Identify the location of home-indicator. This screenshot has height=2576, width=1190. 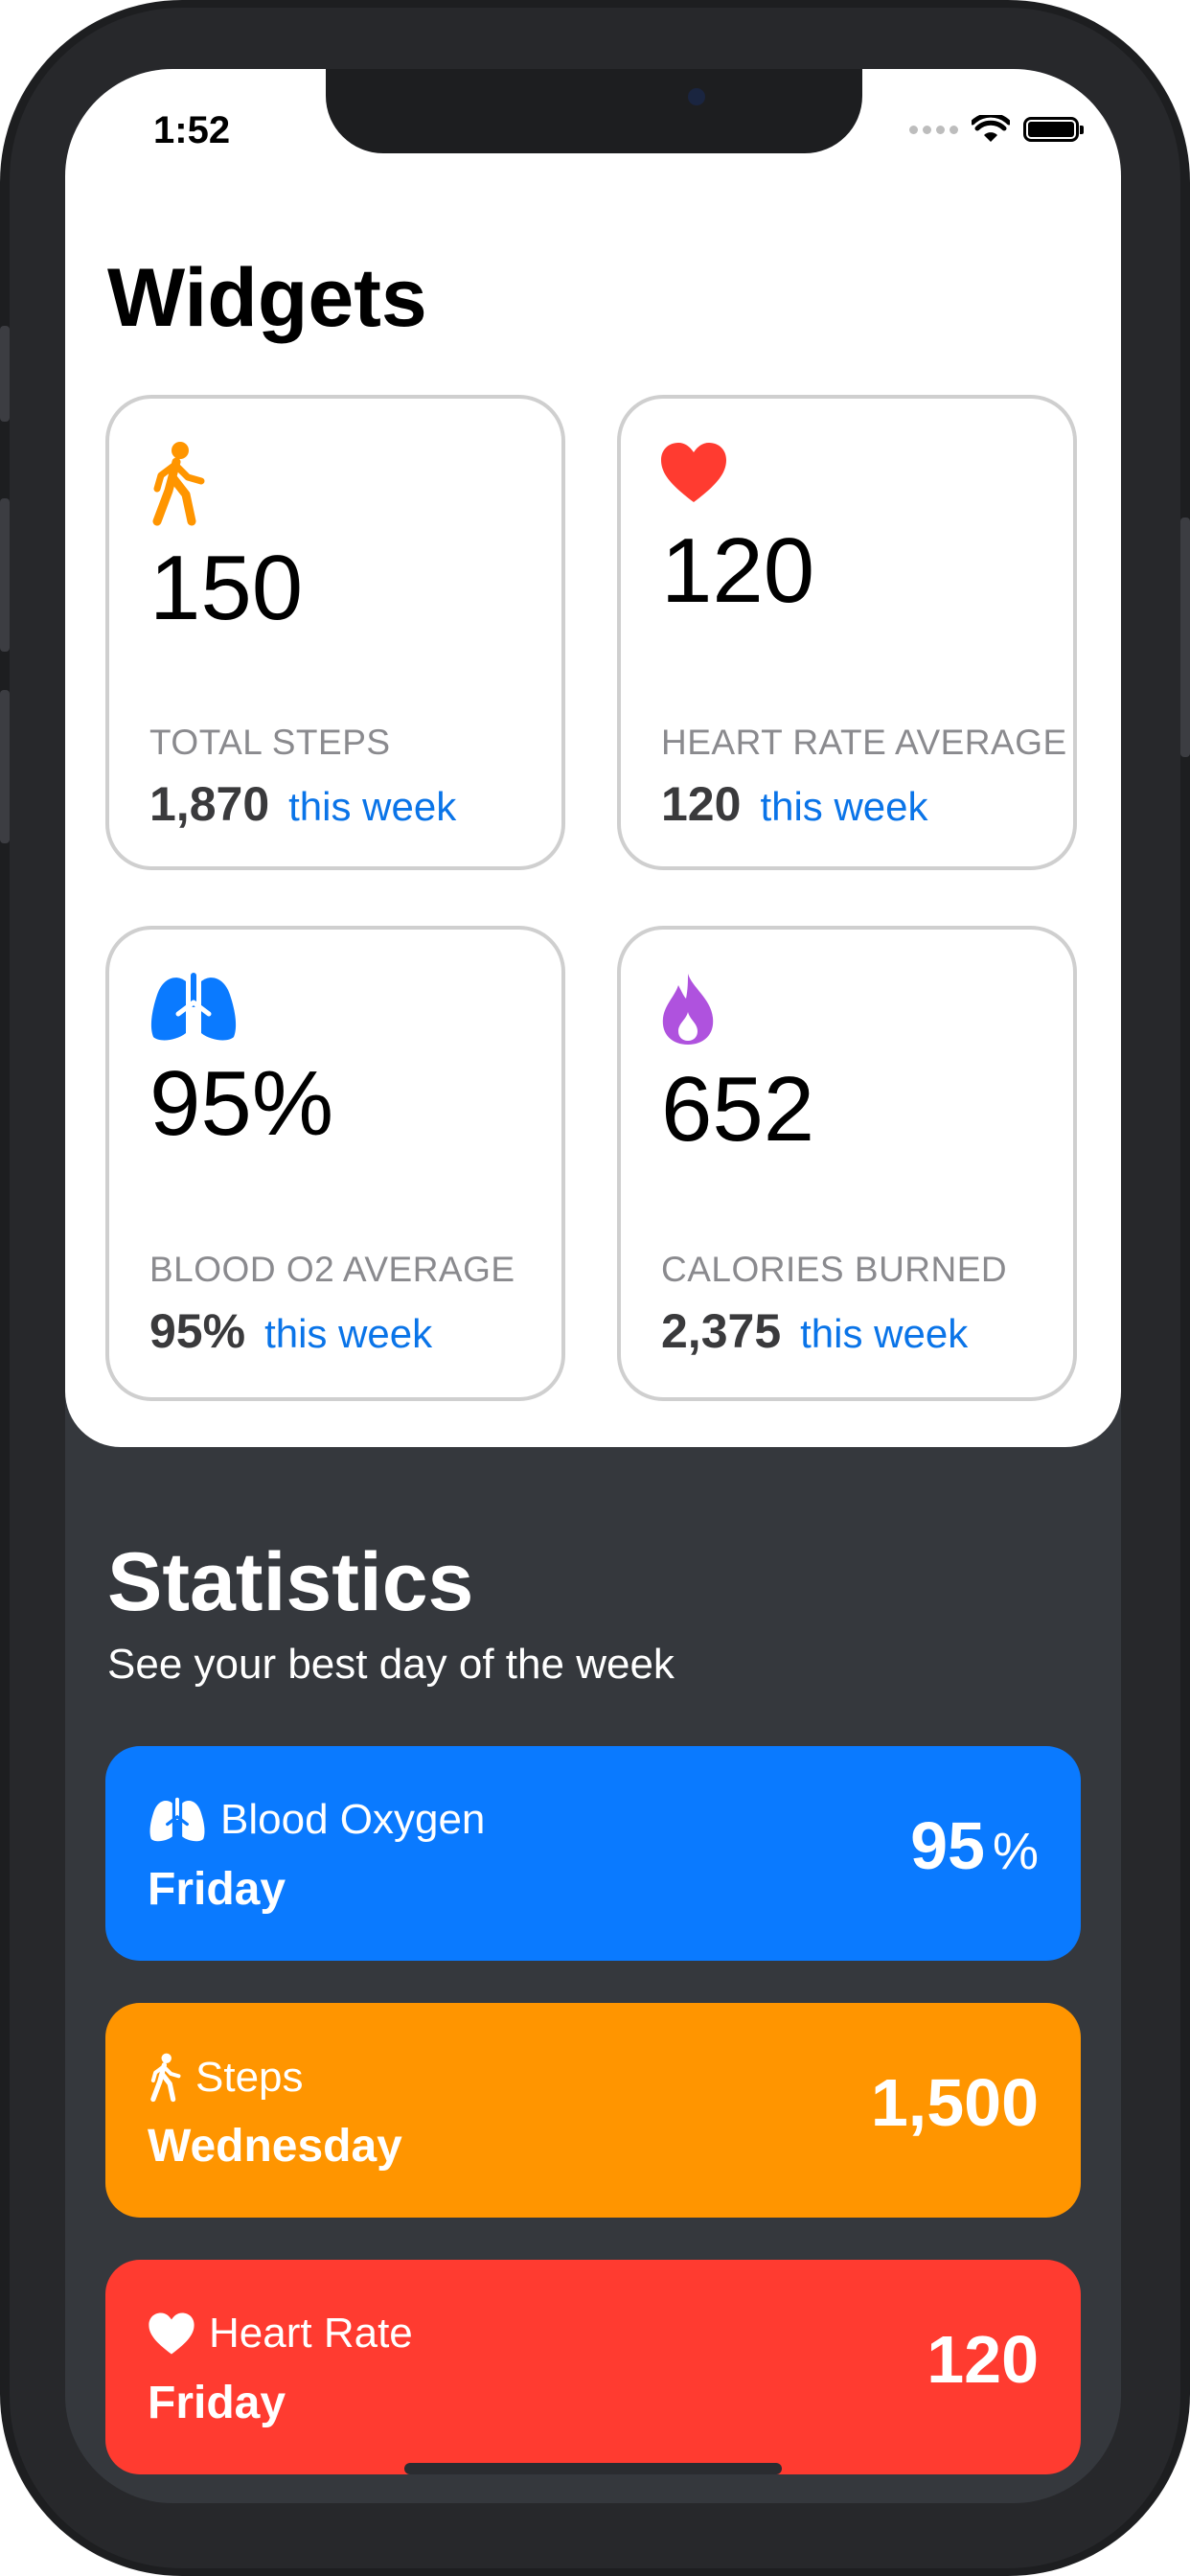
(593, 2468).